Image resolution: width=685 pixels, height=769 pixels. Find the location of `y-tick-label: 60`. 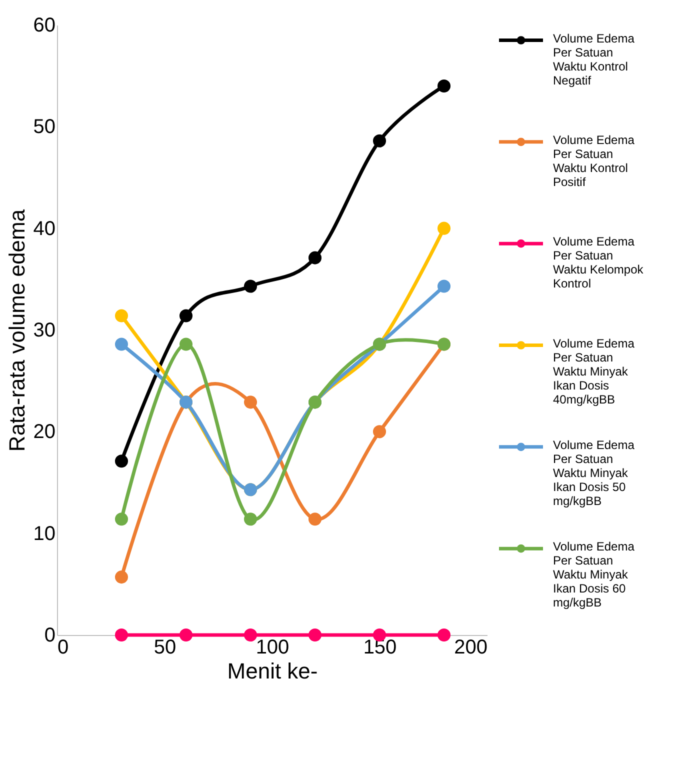

y-tick-label: 60 is located at coordinates (44, 25).